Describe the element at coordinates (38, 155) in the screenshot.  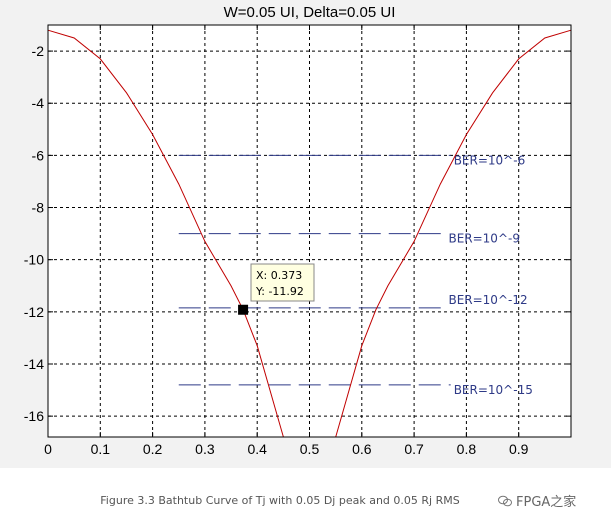
I see `y-tick-label: -6` at that location.